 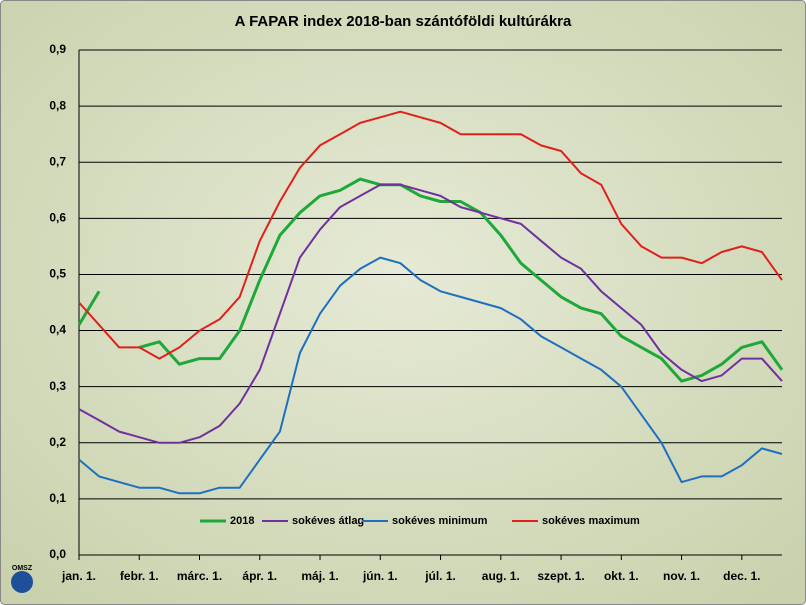 What do you see at coordinates (380, 576) in the screenshot?
I see `x-tick-label: jún. 1.` at bounding box center [380, 576].